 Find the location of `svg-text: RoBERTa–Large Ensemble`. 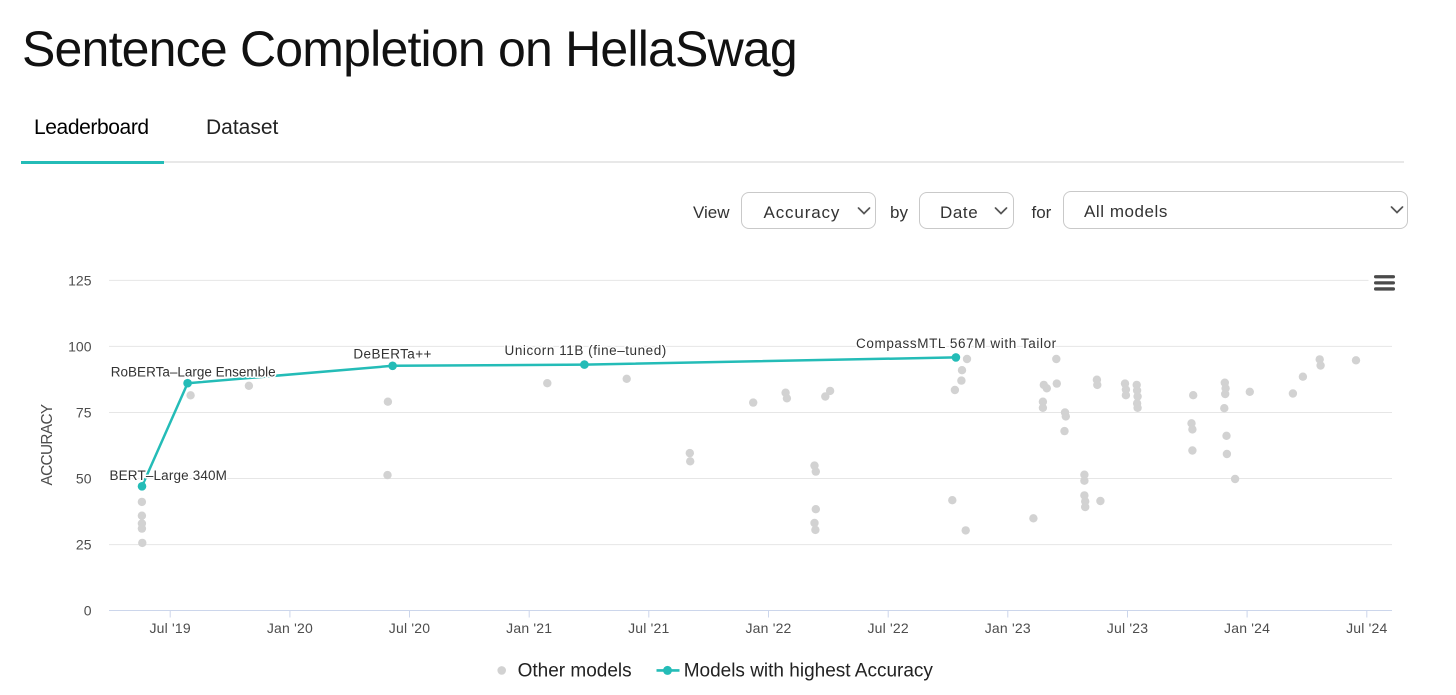

svg-text: RoBERTa–Large Ensemble is located at coordinates (193, 372).